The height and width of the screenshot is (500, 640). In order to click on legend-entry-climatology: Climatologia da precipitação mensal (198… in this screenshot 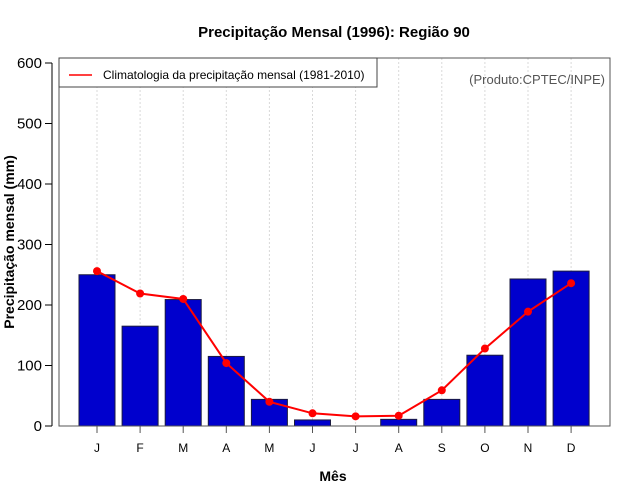, I will do `click(233, 75)`.